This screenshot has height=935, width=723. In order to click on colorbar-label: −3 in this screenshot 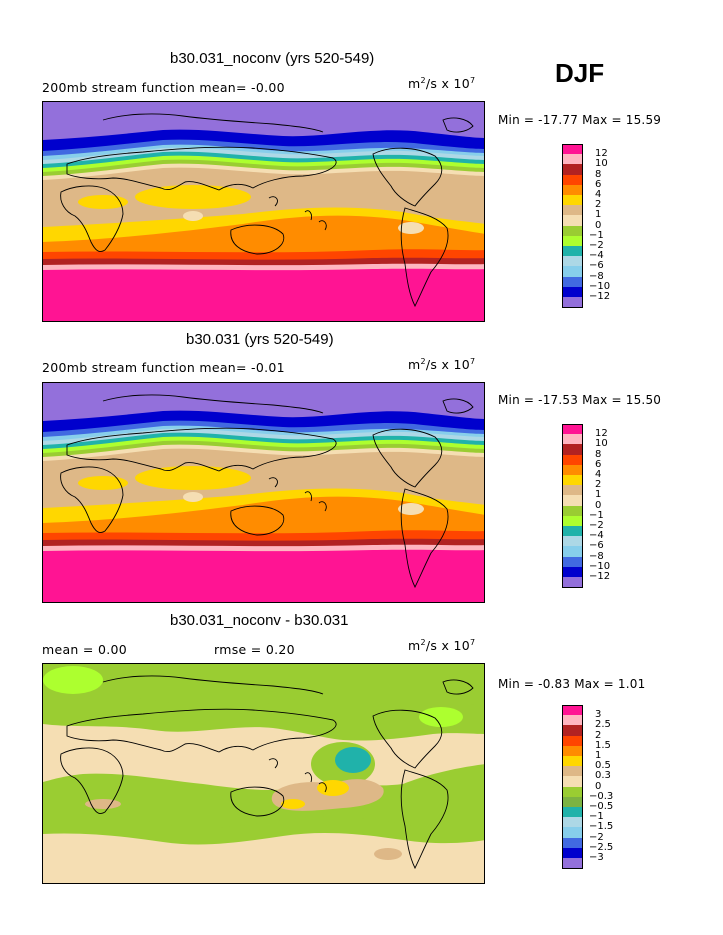, I will do `click(596, 857)`.